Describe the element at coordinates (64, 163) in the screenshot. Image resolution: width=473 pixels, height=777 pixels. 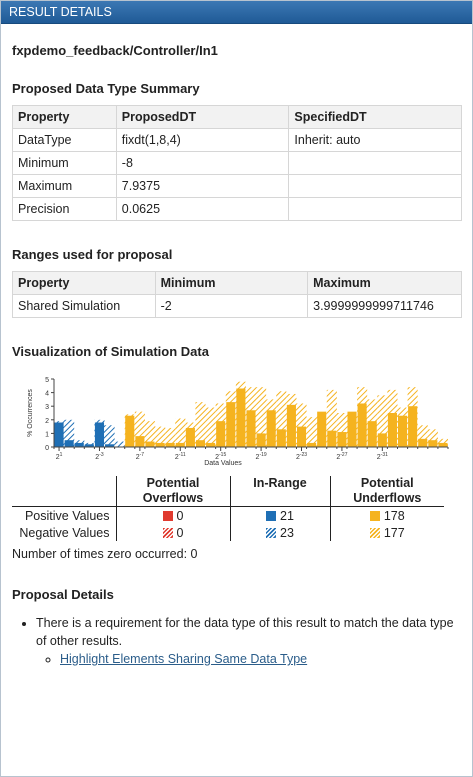
I see `table-cell: Minimum` at that location.